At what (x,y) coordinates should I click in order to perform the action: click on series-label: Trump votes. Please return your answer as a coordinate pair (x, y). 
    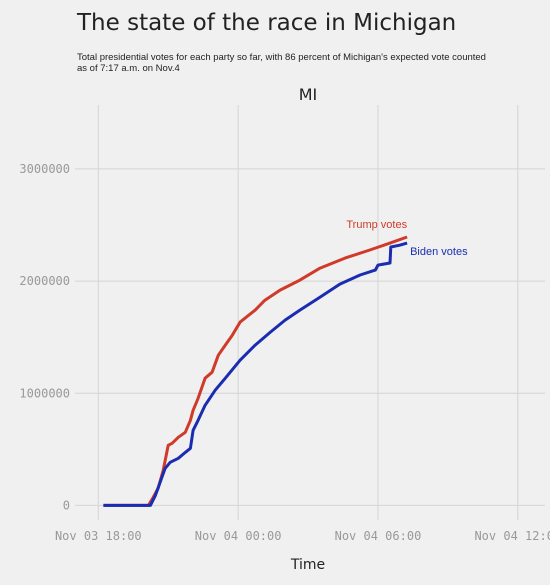
    Looking at the image, I should click on (376, 225).